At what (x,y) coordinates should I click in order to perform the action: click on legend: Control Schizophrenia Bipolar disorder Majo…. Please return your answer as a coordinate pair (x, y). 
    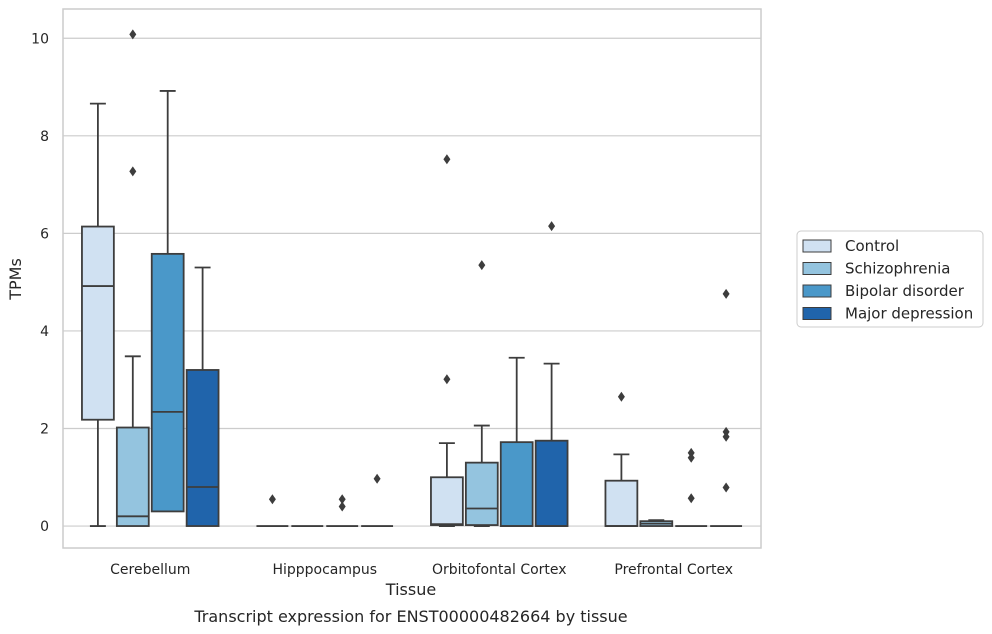
    Looking at the image, I should click on (890, 279).